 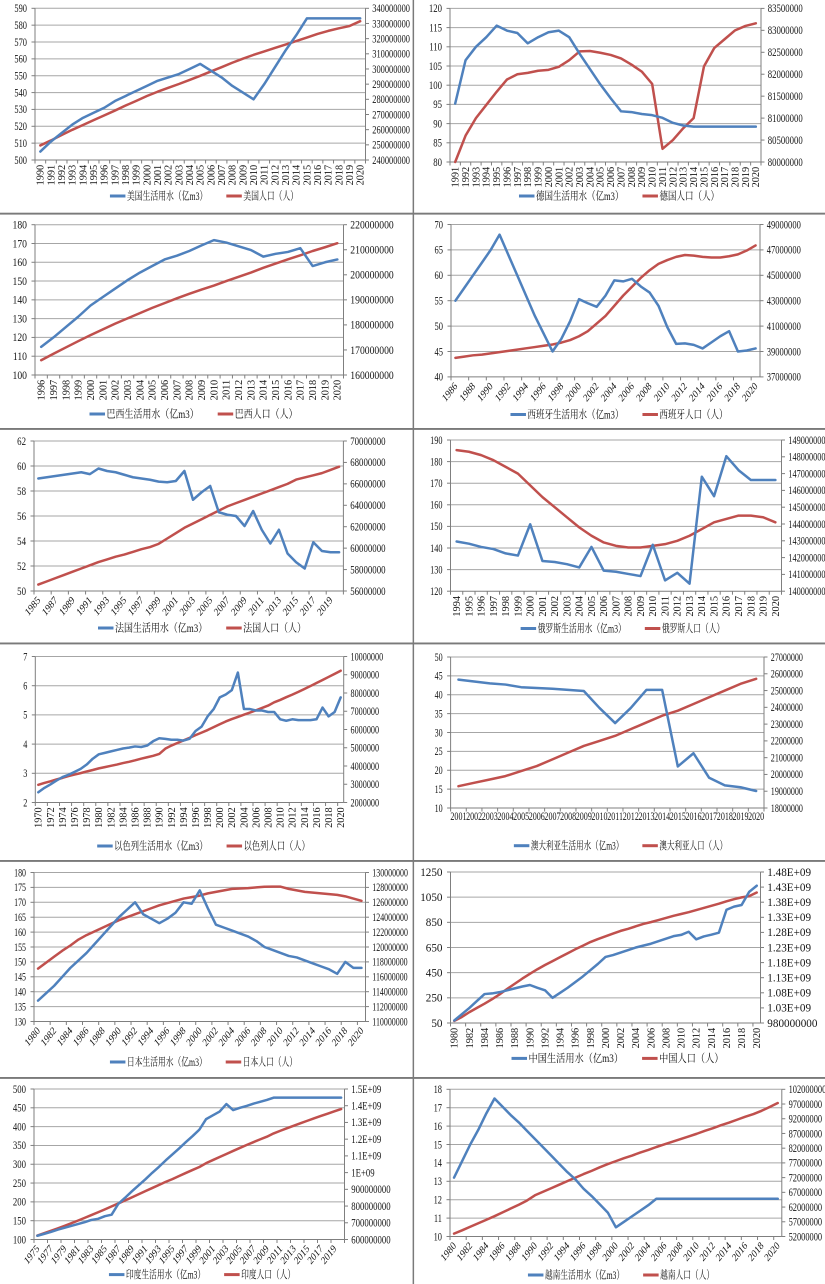 What do you see at coordinates (666, 1038) in the screenshot?
I see `svg-text: 2008` at bounding box center [666, 1038].